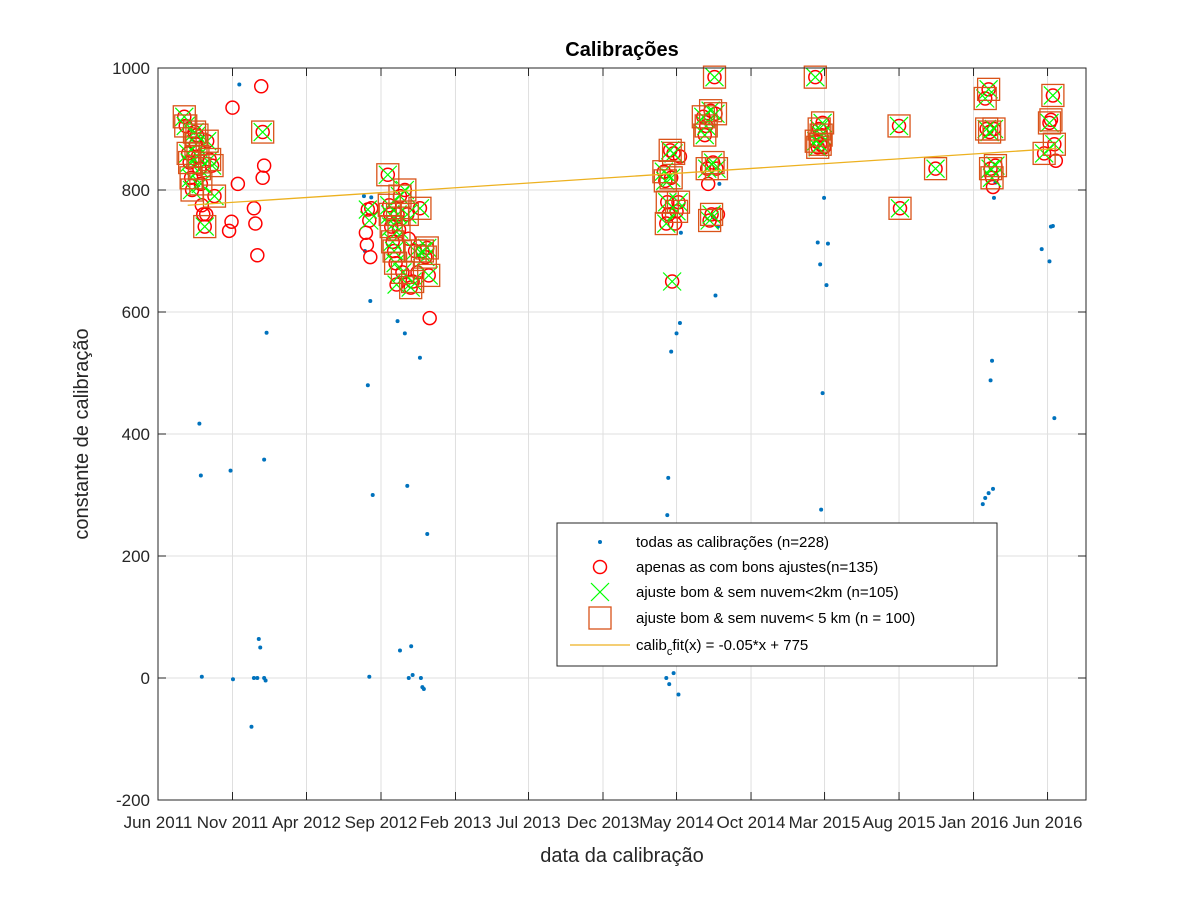  Describe the element at coordinates (233, 822) in the screenshot. I see `x-tick-label: Nov 2011` at that location.